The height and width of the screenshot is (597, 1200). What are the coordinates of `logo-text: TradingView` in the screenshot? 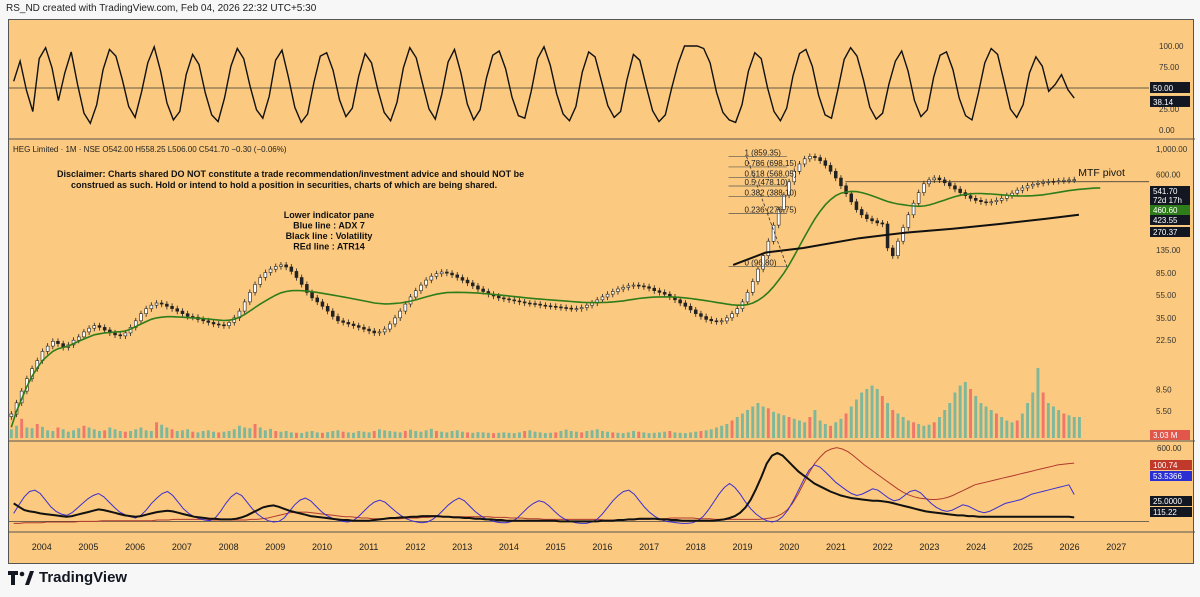 It's located at (83, 577).